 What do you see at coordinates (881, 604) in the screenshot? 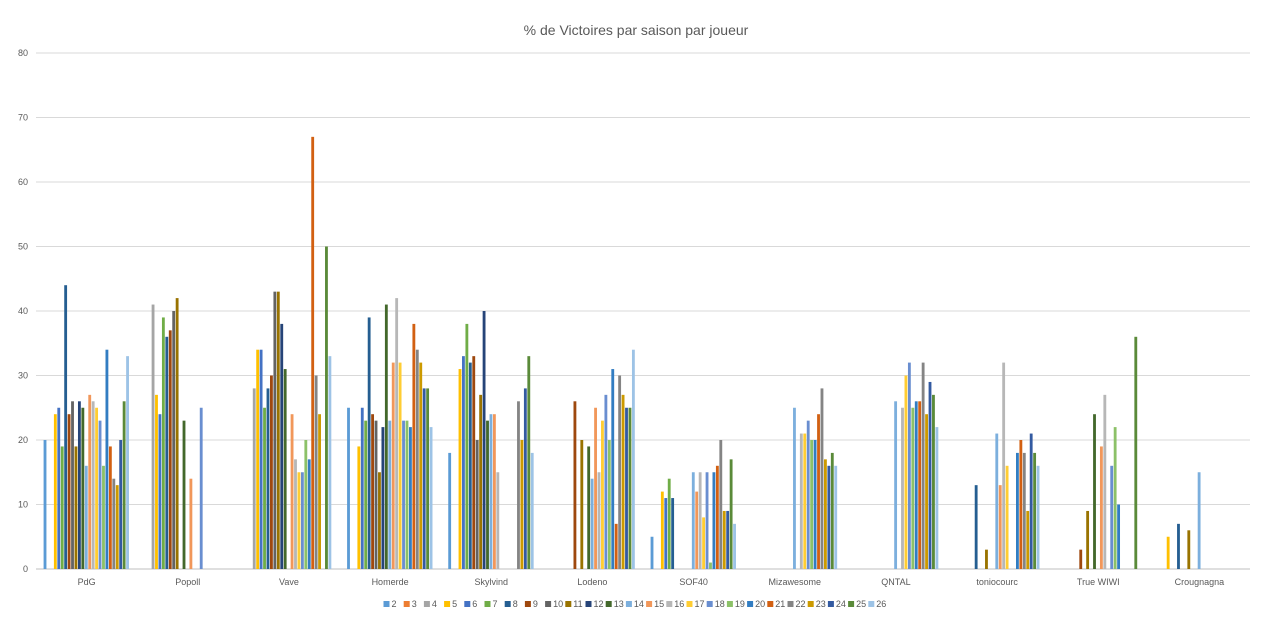
I see `legend-label: 26` at bounding box center [881, 604].